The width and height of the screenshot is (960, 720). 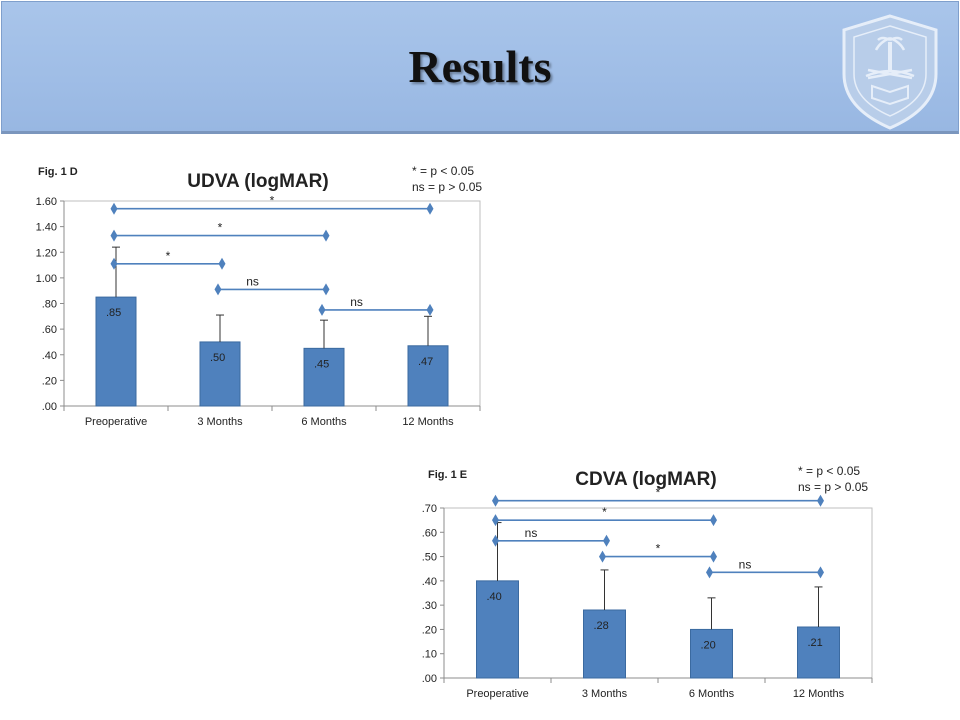 What do you see at coordinates (46, 228) in the screenshot?
I see `y-tick-label: 1.40` at bounding box center [46, 228].